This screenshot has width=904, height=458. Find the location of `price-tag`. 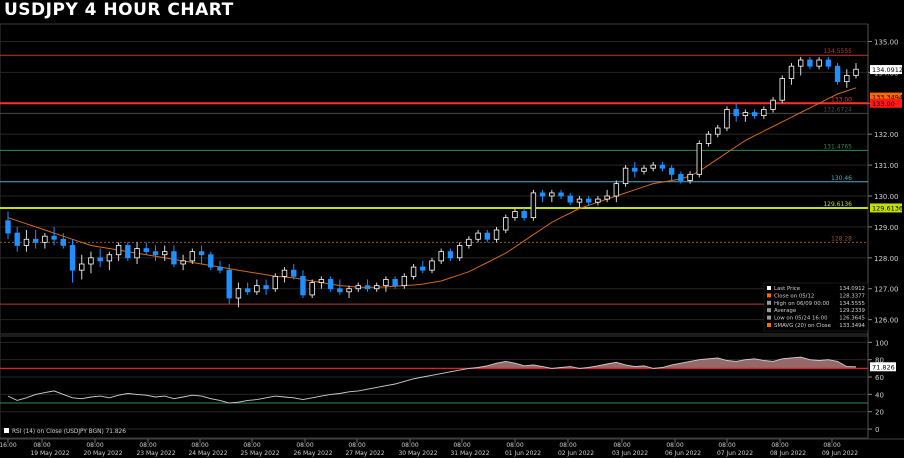

price-tag is located at coordinates (886, 103).